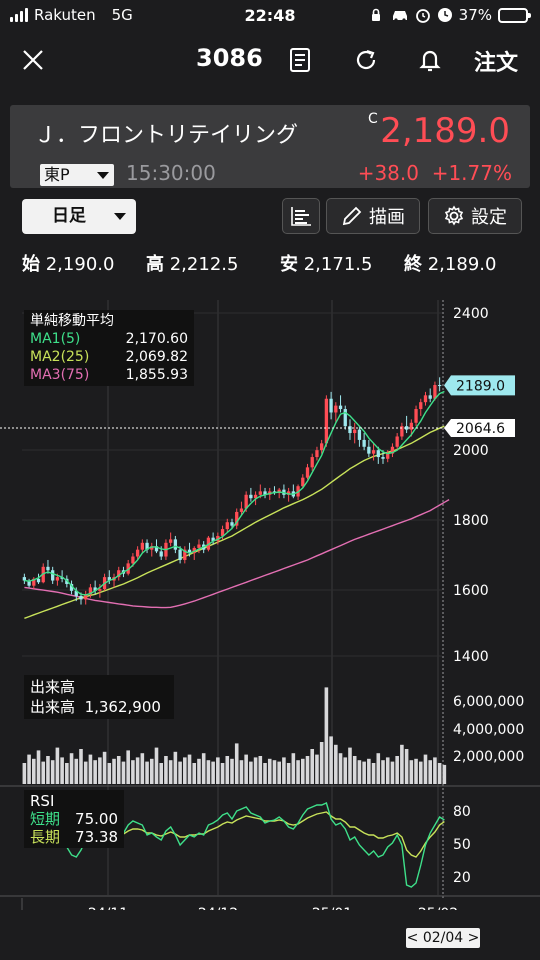 Image resolution: width=540 pixels, height=960 pixels. I want to click on order-button: 注文, so click(495, 63).